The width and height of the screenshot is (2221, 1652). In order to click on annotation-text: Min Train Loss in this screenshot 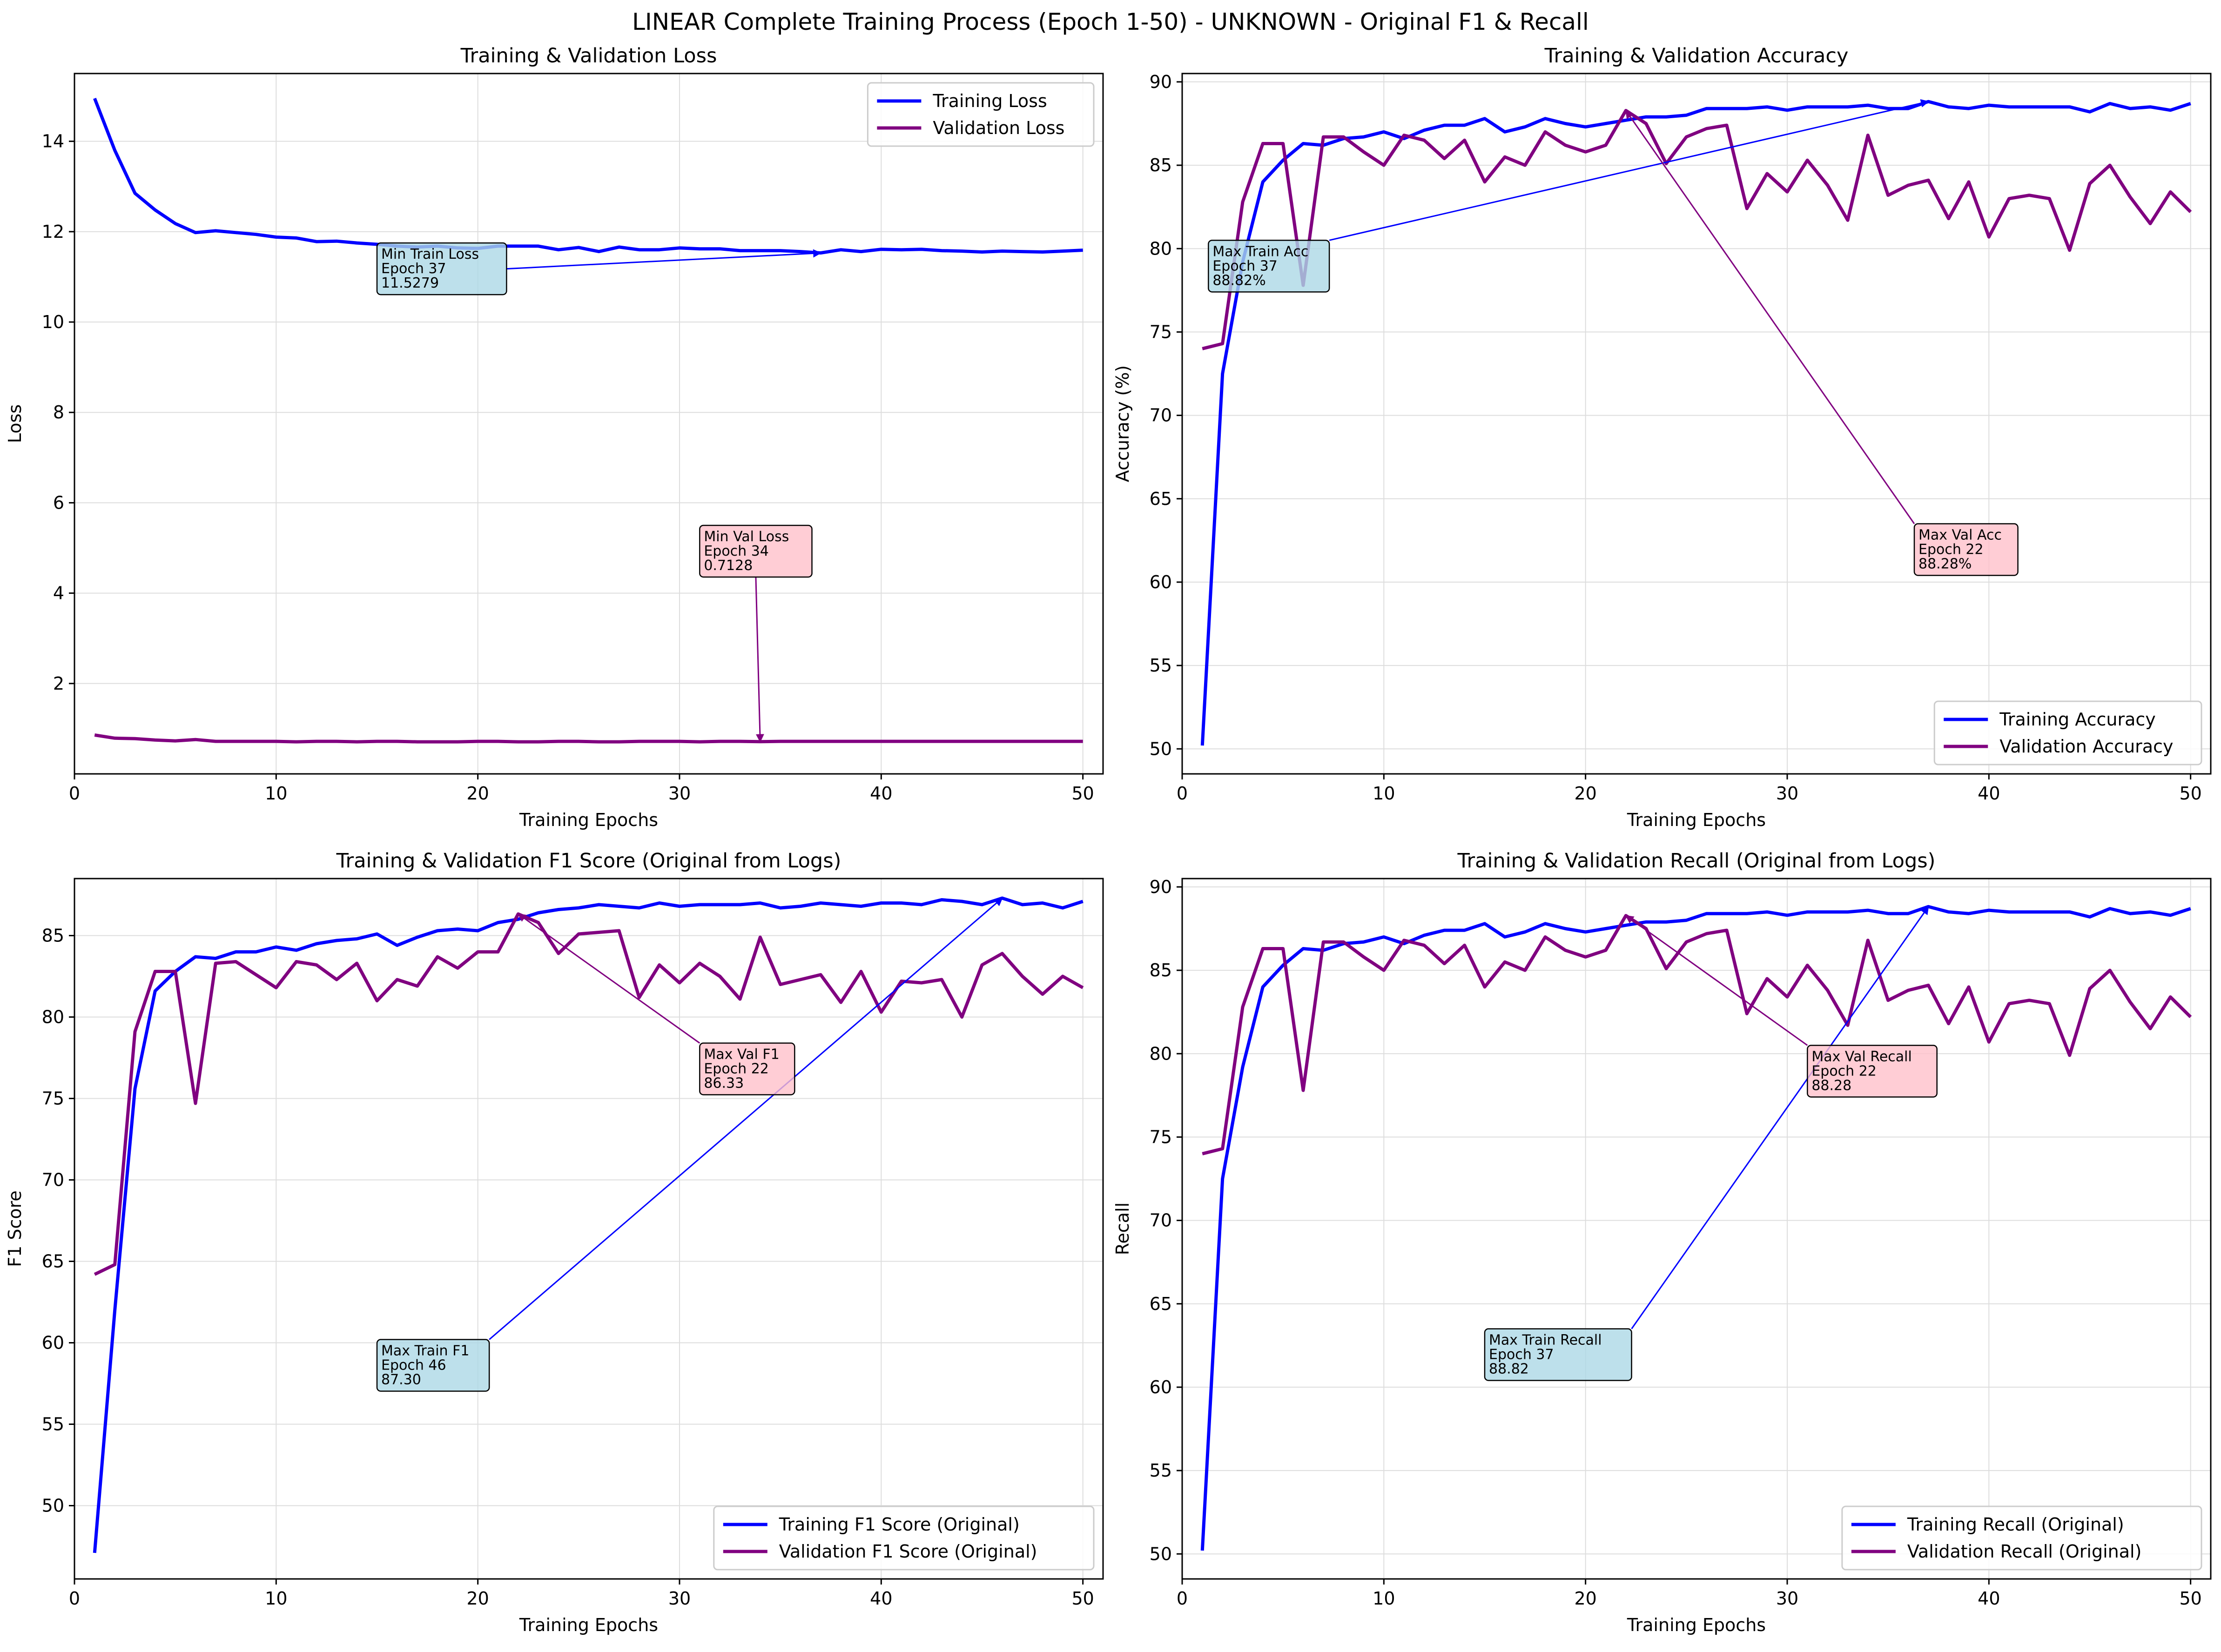, I will do `click(430, 254)`.